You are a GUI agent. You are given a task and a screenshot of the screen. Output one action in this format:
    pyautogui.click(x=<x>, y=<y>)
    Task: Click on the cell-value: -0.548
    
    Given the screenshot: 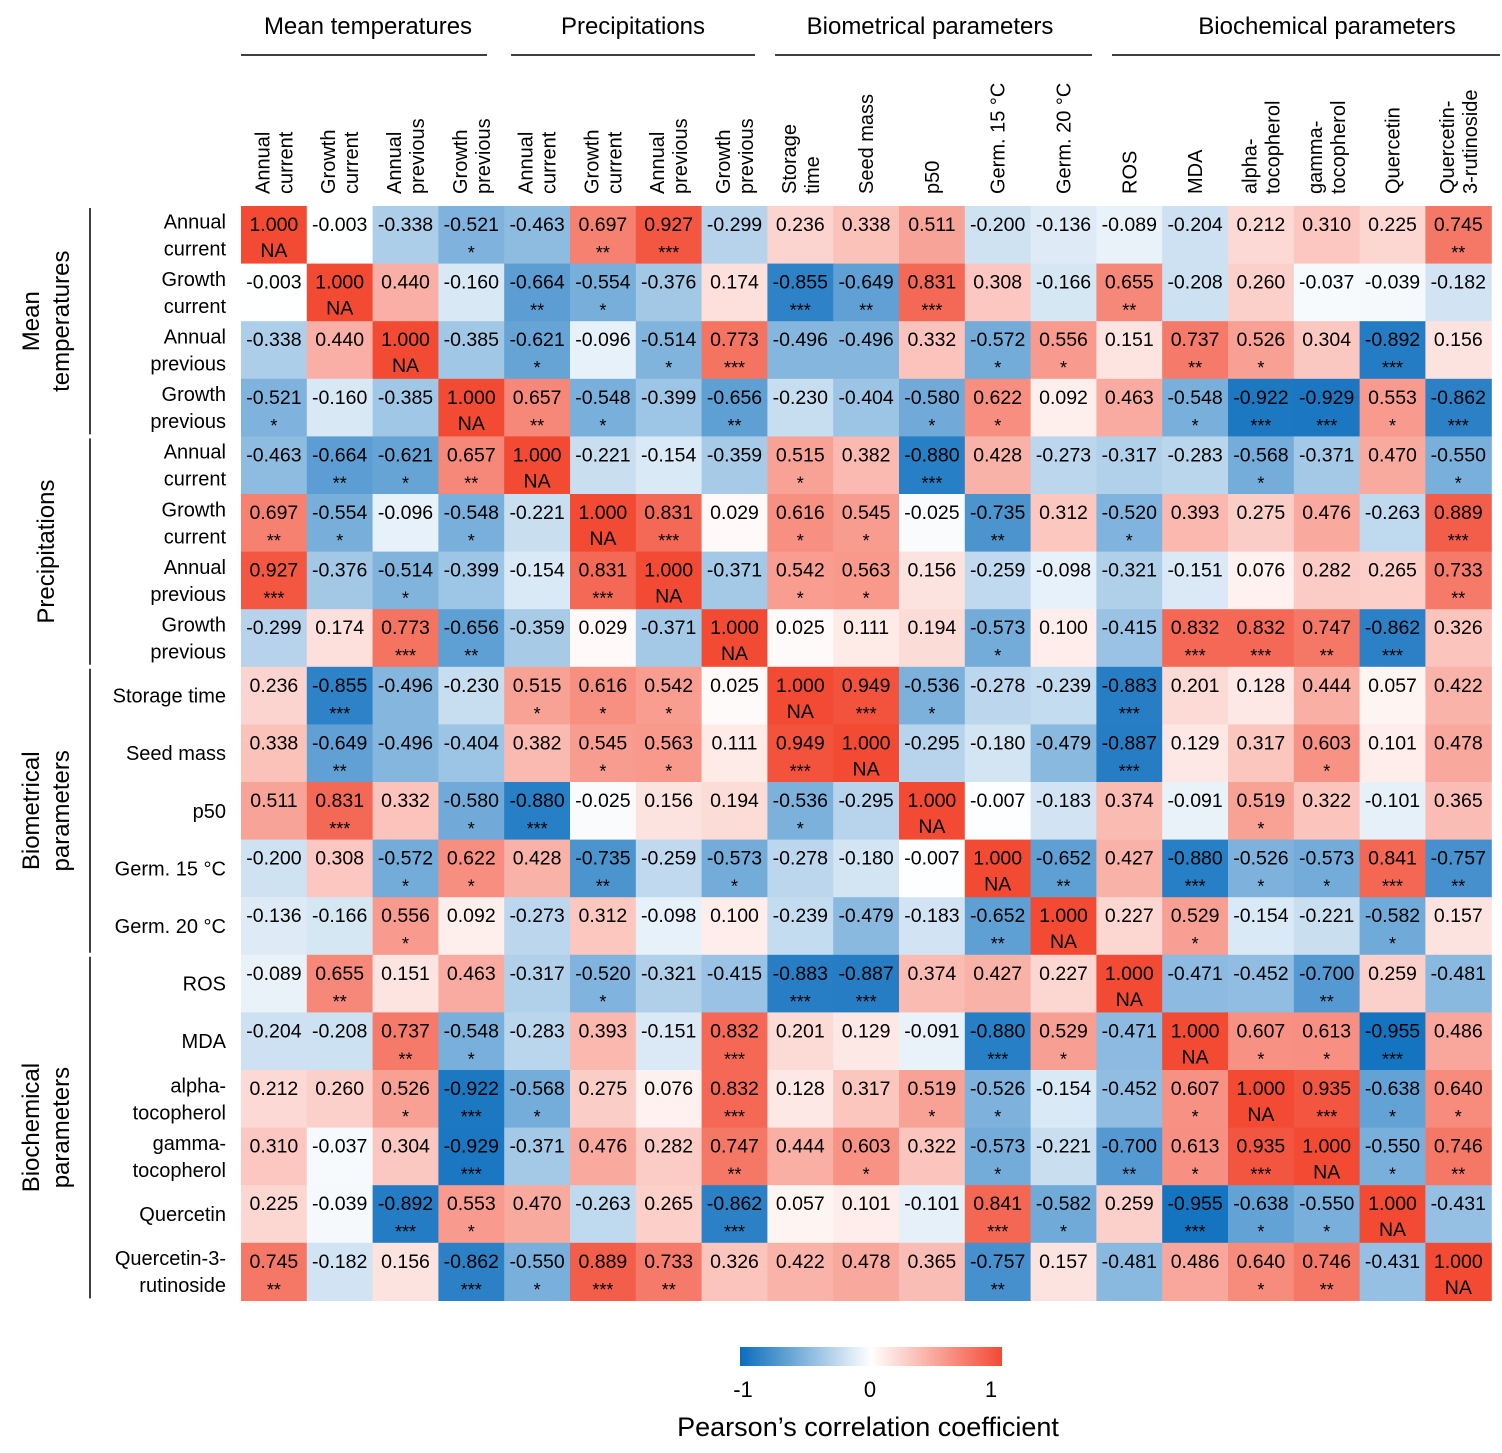 What is the action you would take?
    pyautogui.click(x=471, y=513)
    